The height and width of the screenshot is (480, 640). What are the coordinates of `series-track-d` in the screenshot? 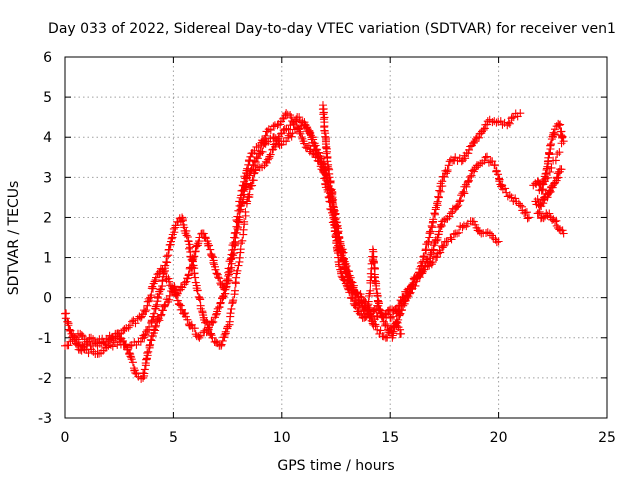 It's located at (362, 221).